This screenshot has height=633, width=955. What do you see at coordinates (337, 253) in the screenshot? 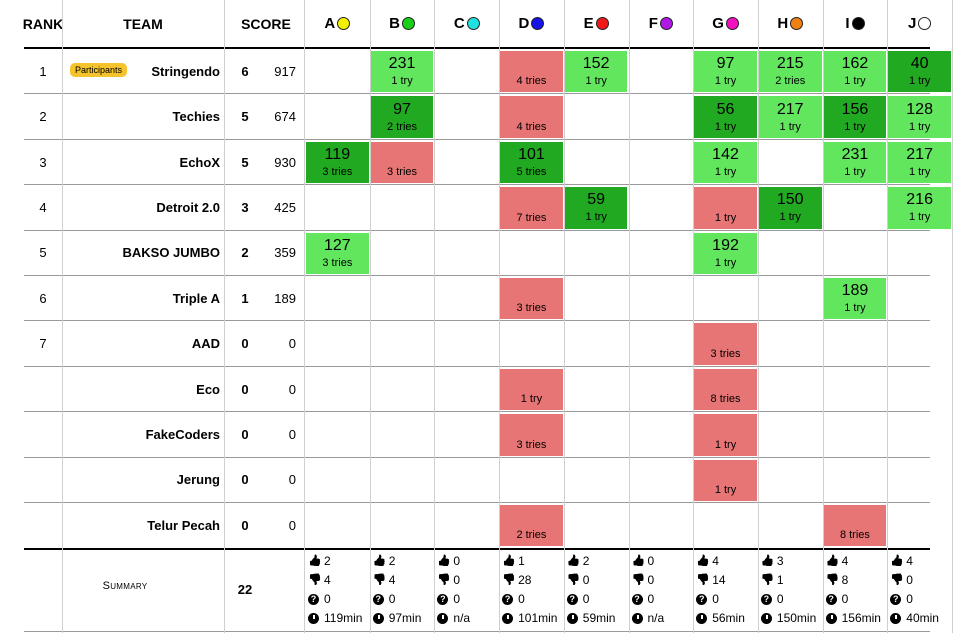
I see `problem-cell-a: 127 3 tries` at bounding box center [337, 253].